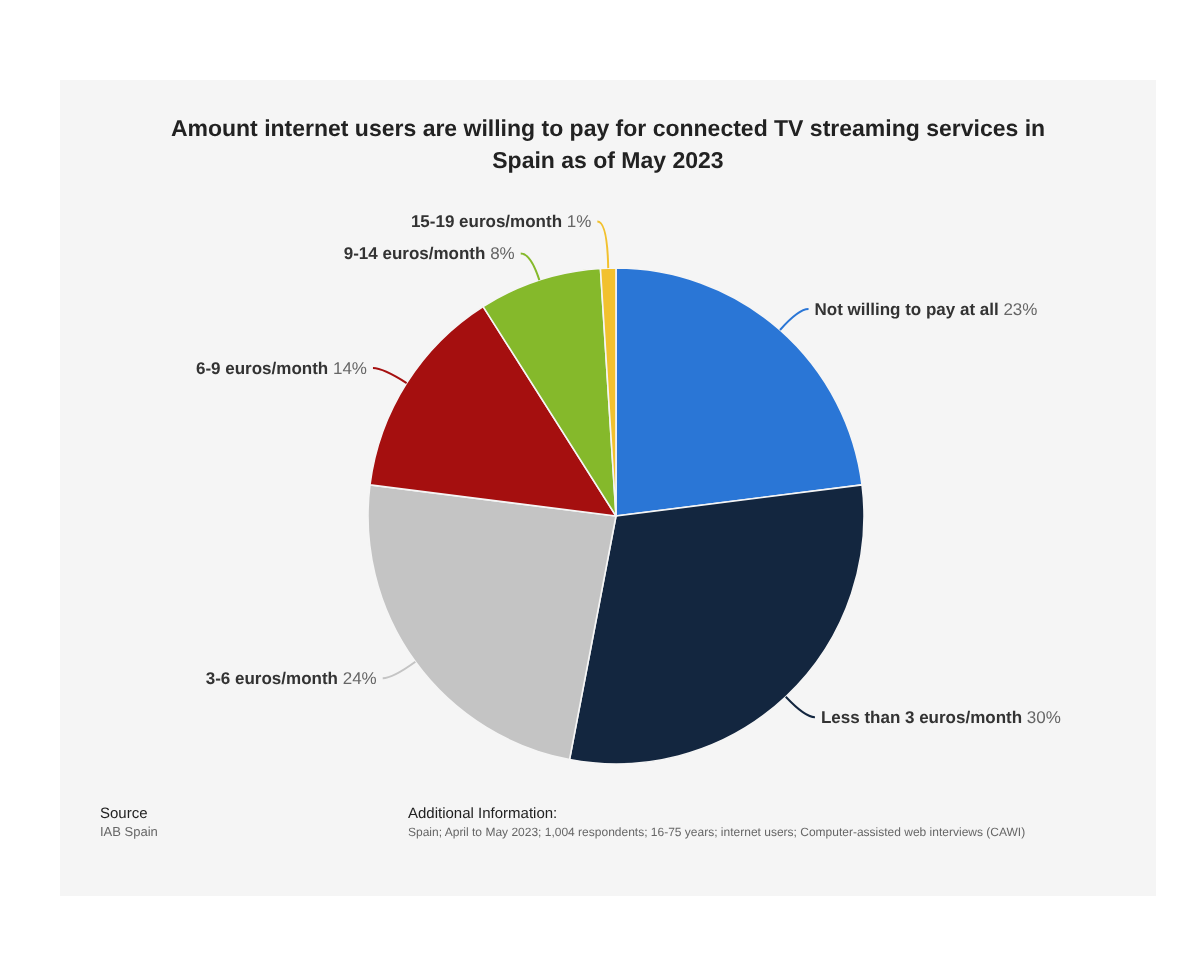 This screenshot has width=1200, height=960. I want to click on slice-label: 3-6 euros/month, so click(271, 678).